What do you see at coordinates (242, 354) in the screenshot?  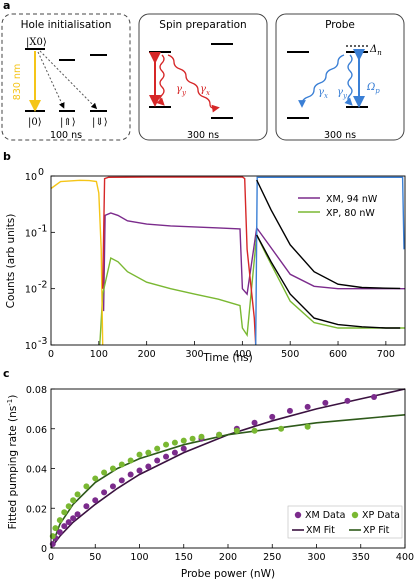 I see `panel-b-xtick-label: 400` at bounding box center [242, 354].